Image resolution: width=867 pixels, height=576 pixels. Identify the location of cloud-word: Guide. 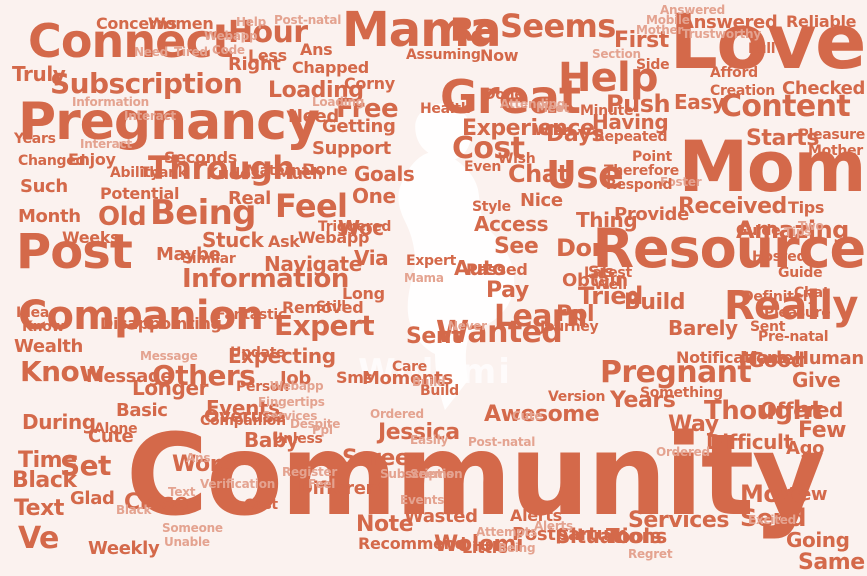
(800, 273).